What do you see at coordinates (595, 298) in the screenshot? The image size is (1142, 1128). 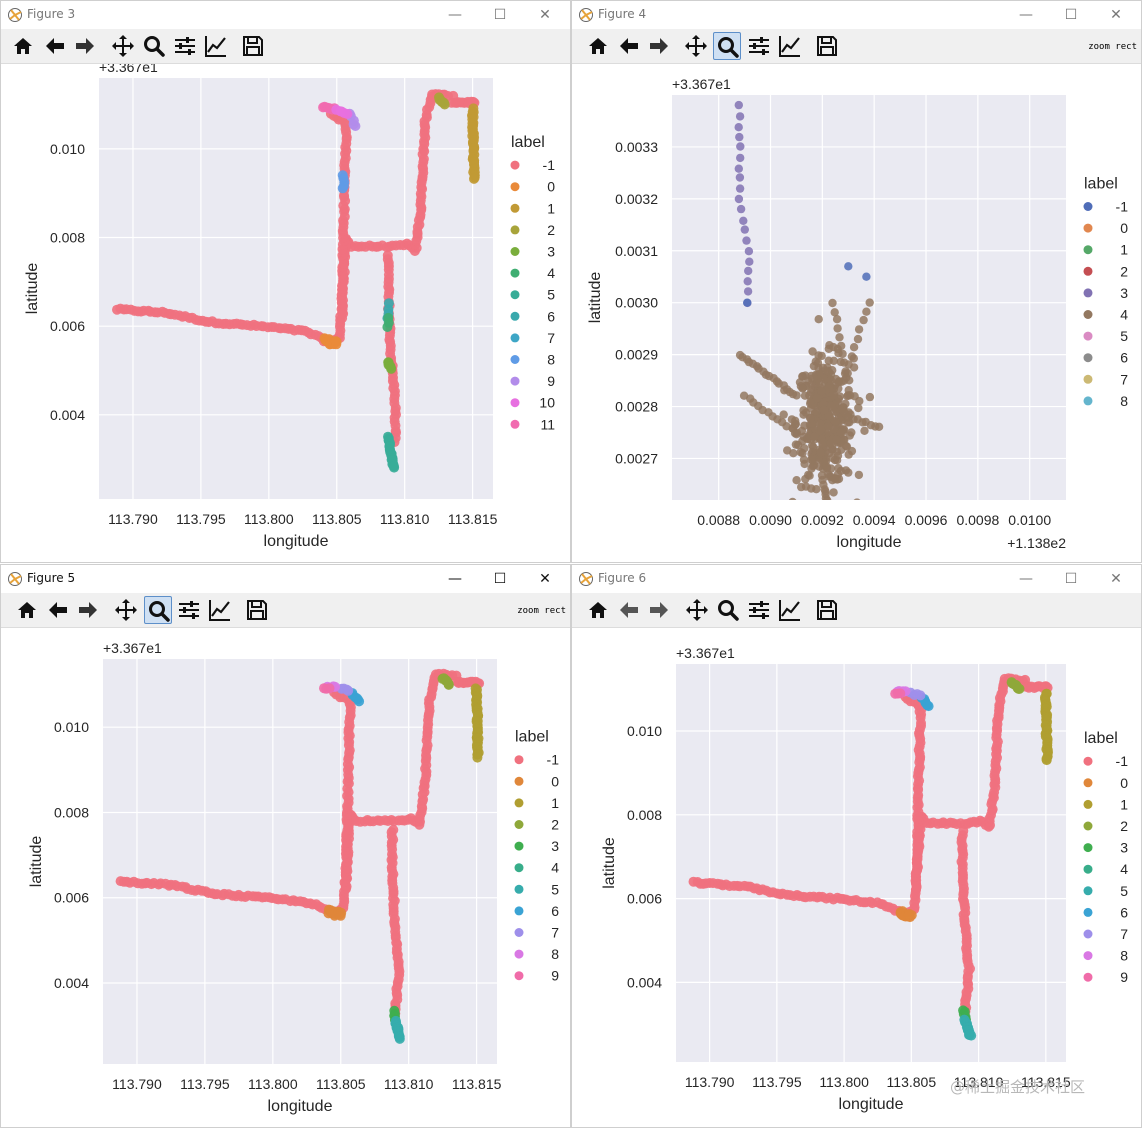 I see `y-axis-label: latitude` at bounding box center [595, 298].